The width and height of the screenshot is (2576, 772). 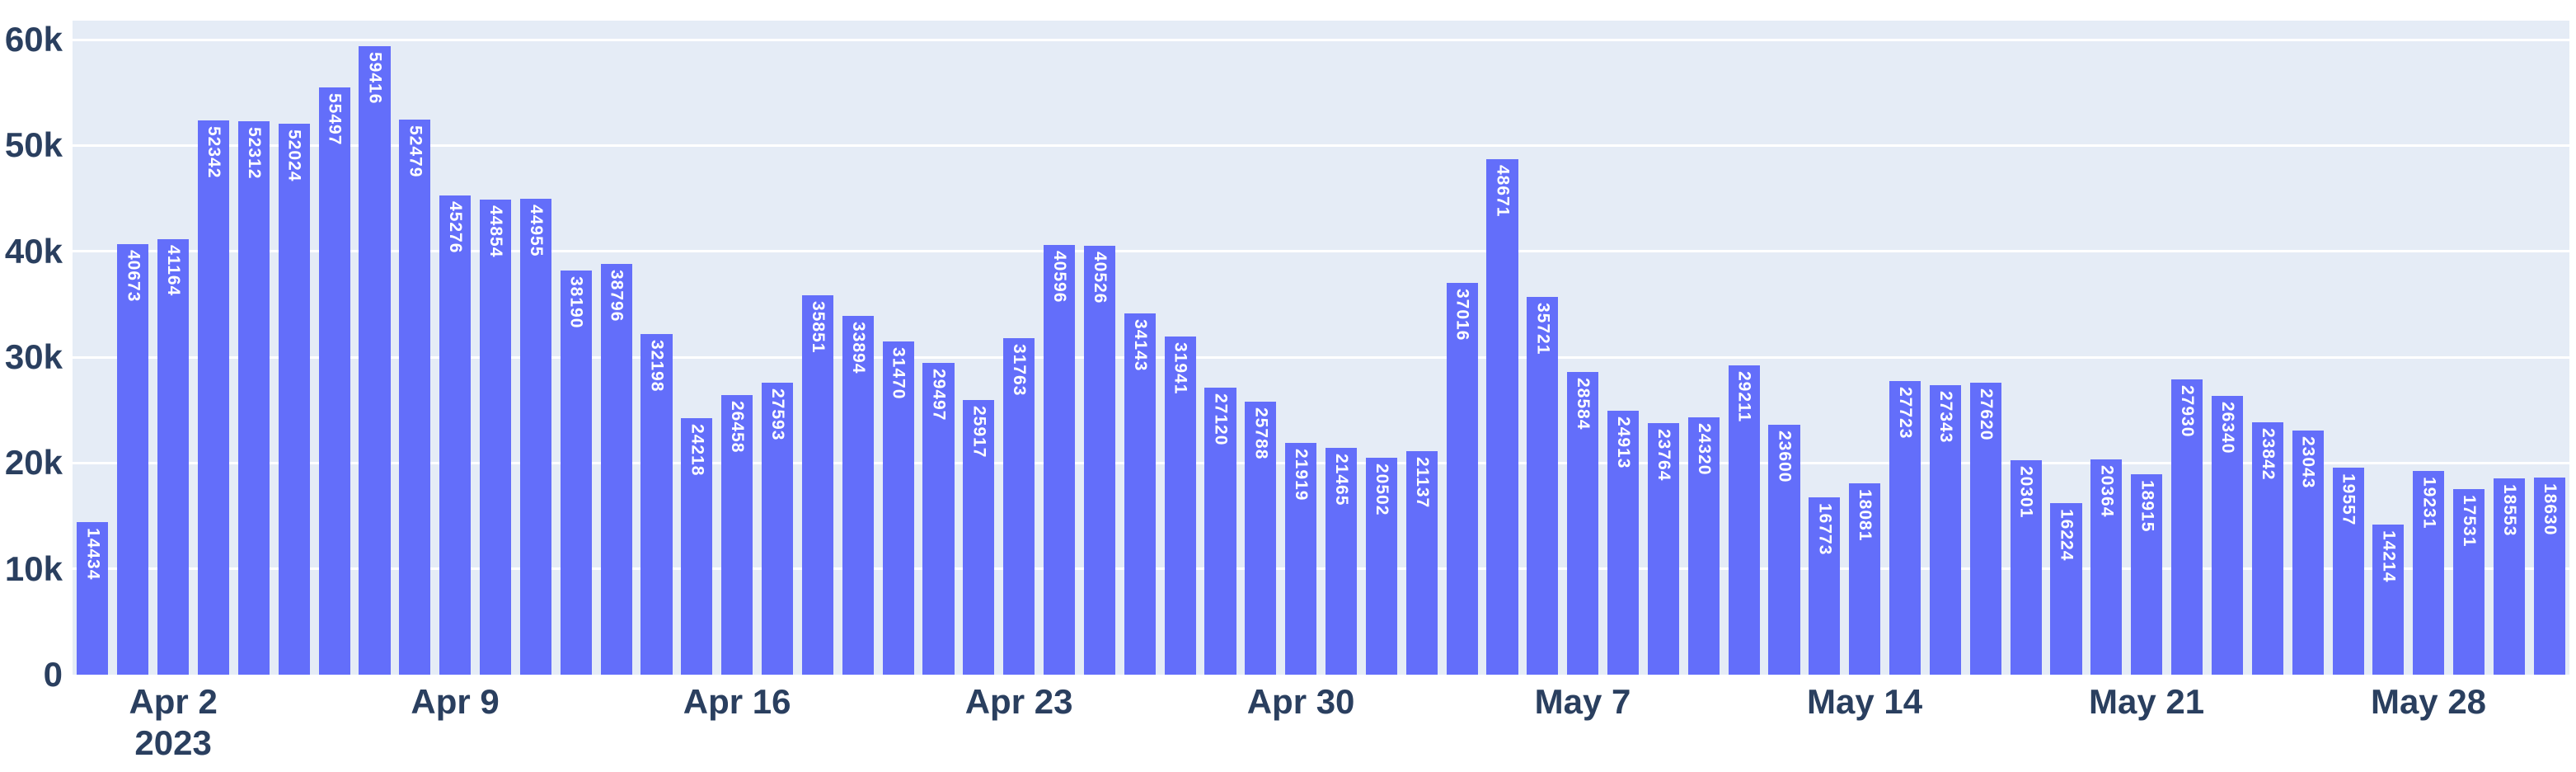 What do you see at coordinates (1502, 417) in the screenshot?
I see `bar: 48671` at bounding box center [1502, 417].